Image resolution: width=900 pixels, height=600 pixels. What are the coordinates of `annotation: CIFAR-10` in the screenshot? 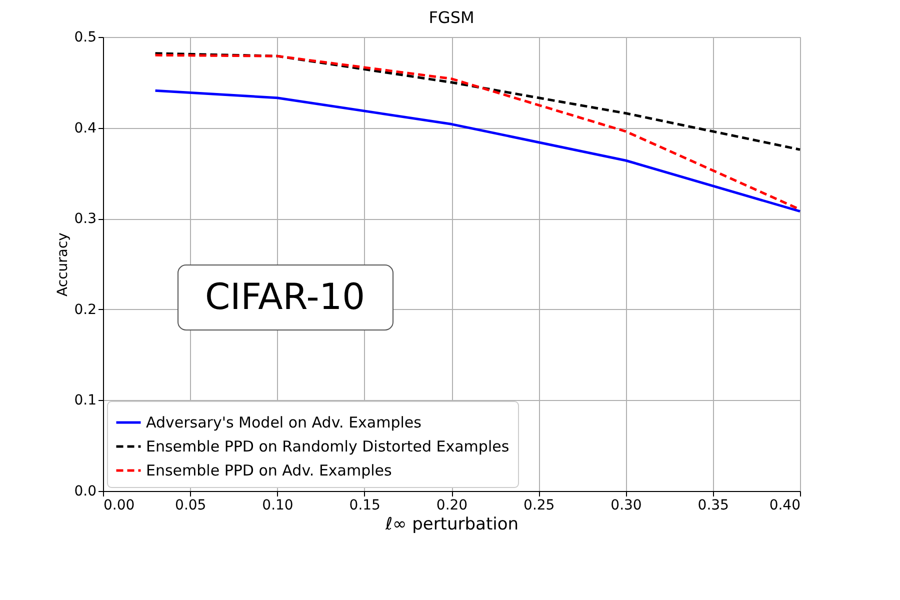 It's located at (285, 297).